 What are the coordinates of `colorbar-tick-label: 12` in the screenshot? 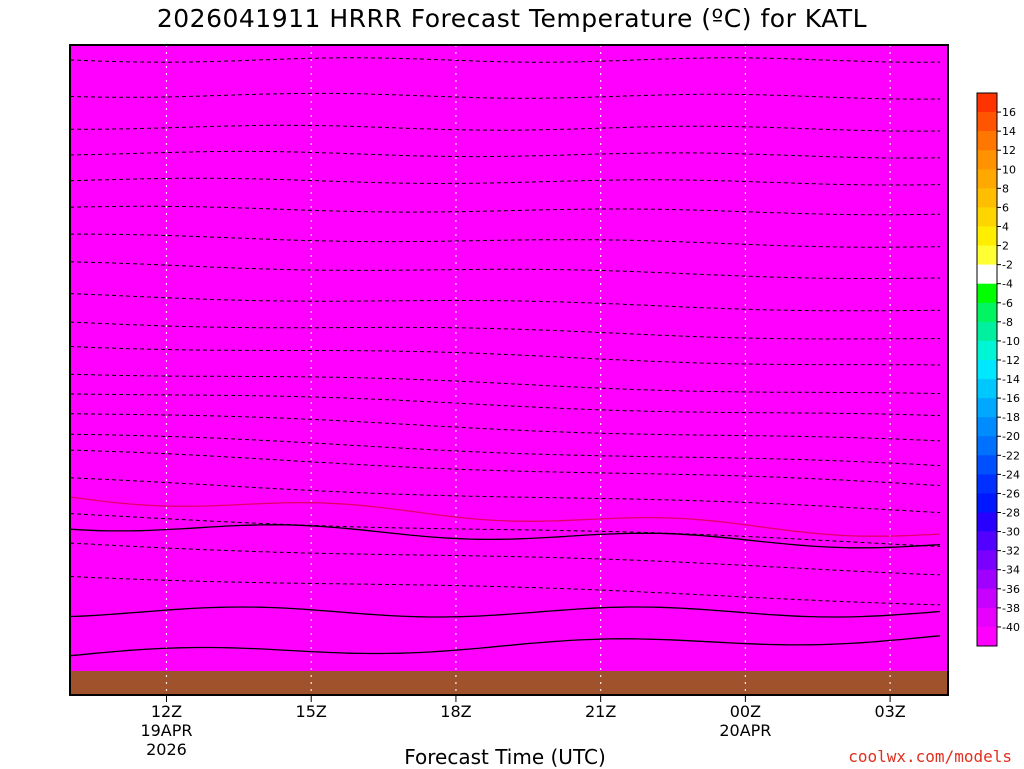 It's located at (1009, 150).